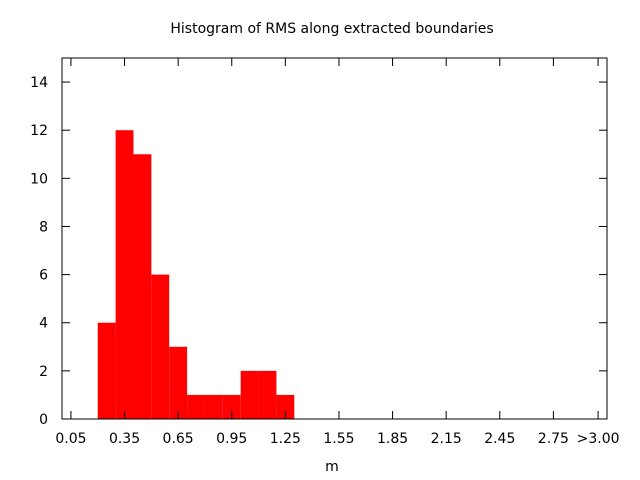 The width and height of the screenshot is (640, 480). Describe the element at coordinates (338, 439) in the screenshot. I see `x-tick-label: 1.55` at that location.